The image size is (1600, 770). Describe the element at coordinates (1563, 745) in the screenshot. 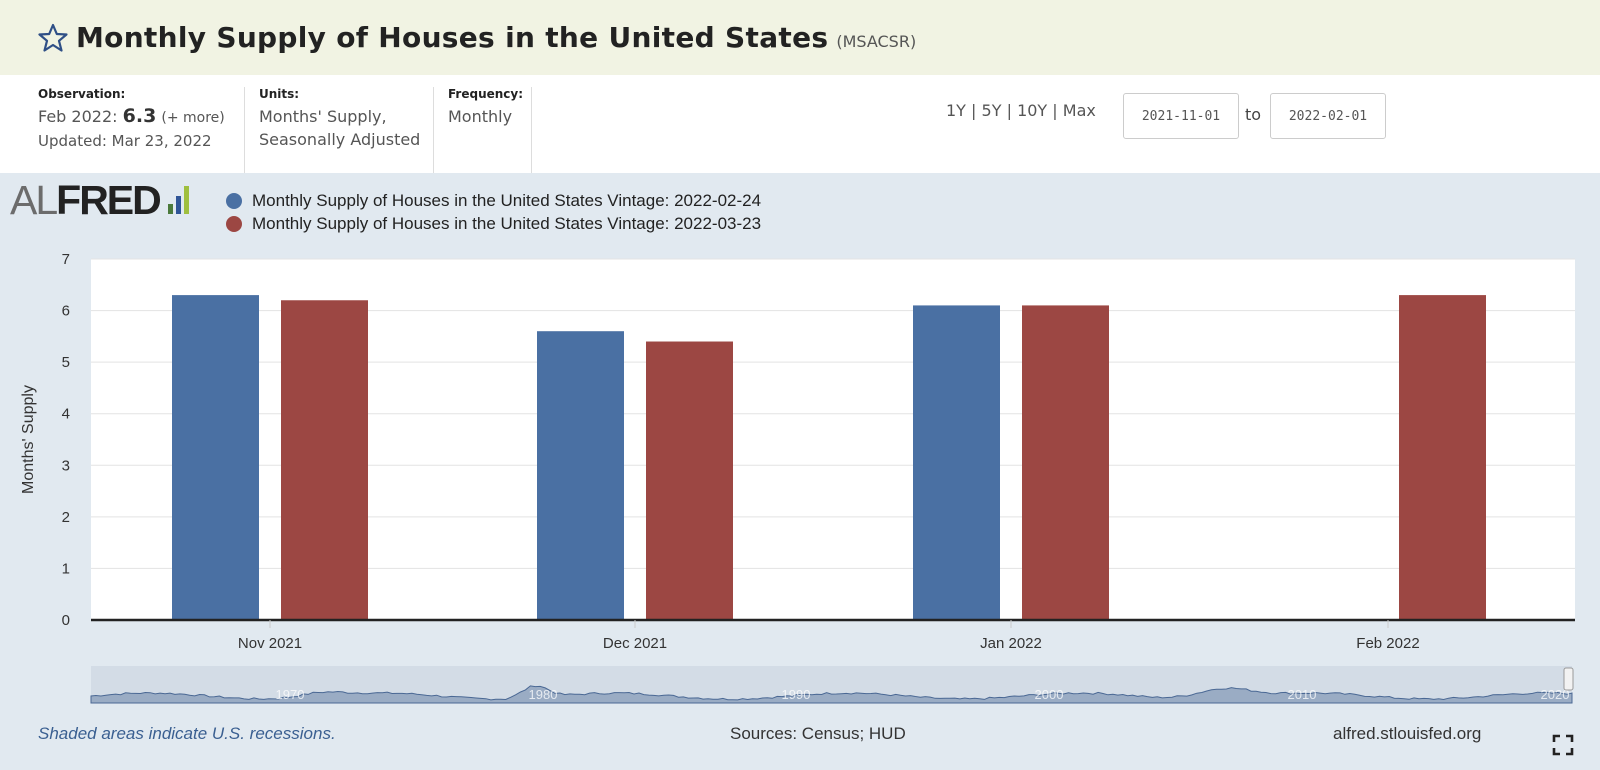

I see `fullscreen-expand-icon` at that location.